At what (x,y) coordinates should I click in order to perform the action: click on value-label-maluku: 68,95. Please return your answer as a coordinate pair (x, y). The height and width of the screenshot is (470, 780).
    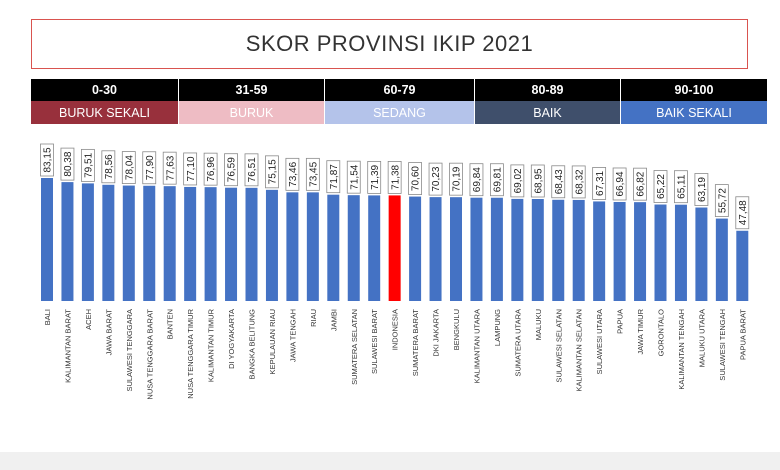
    Looking at the image, I should click on (537, 181).